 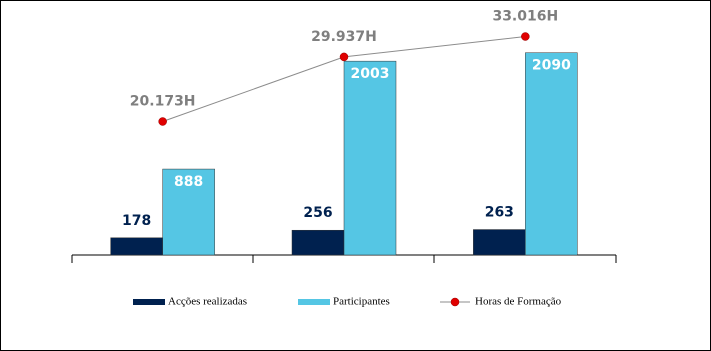 What do you see at coordinates (518, 302) in the screenshot?
I see `legend-label: Horas de Formação` at bounding box center [518, 302].